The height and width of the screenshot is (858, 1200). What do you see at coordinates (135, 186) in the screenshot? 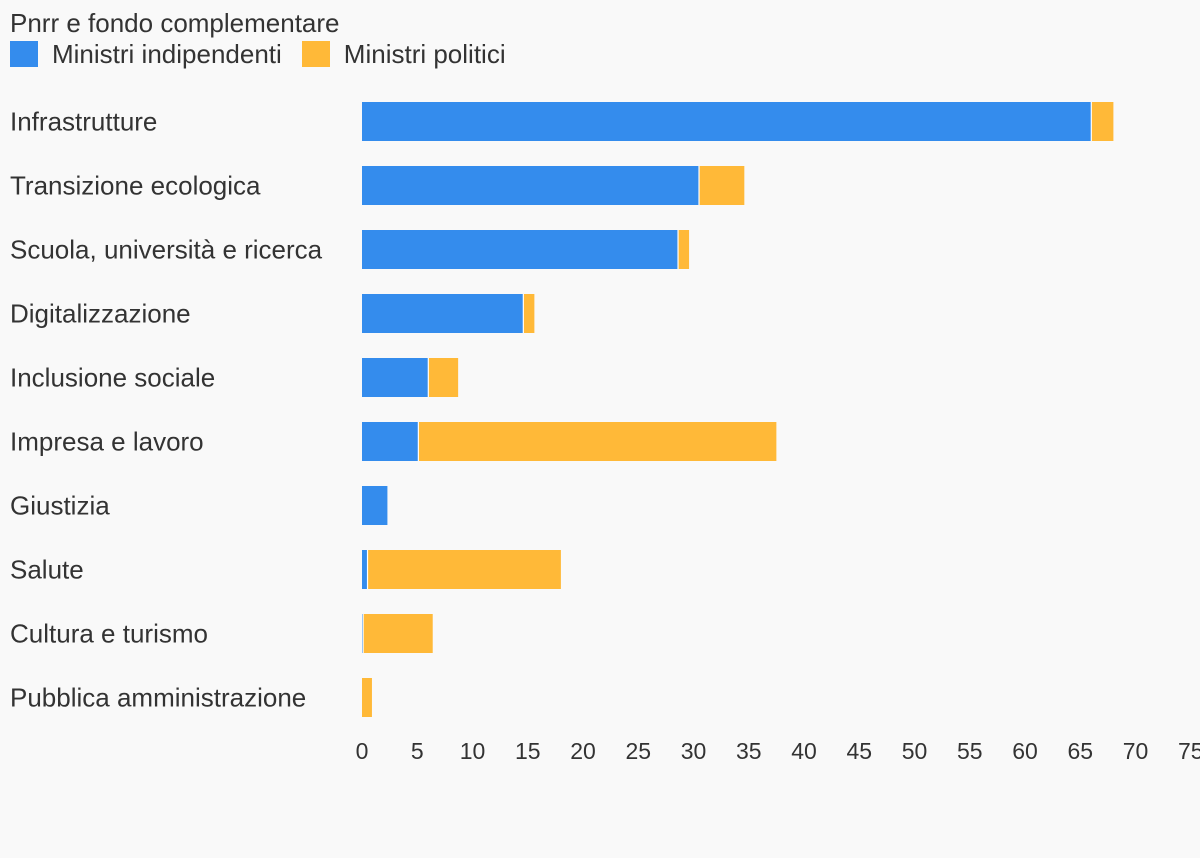
I see `category-label-transizione-ecologica: Transizione ecologica` at bounding box center [135, 186].